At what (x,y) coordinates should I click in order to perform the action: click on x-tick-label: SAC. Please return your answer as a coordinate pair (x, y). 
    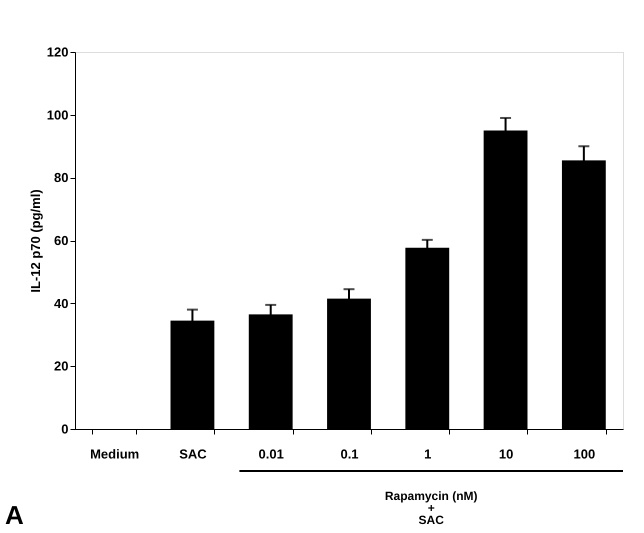
    Looking at the image, I should click on (193, 454).